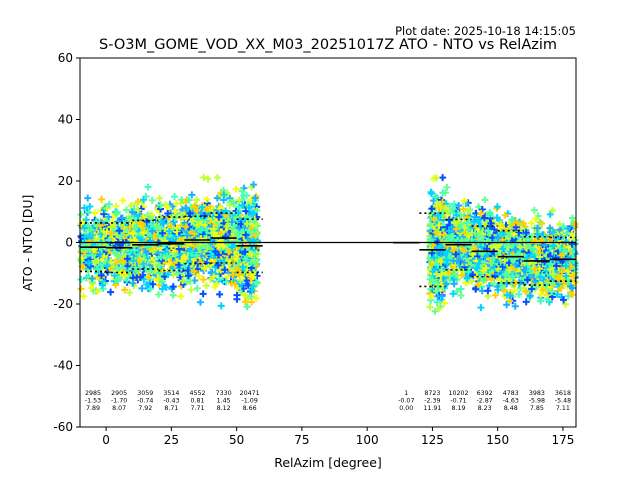 Image resolution: width=640 pixels, height=480 pixels. I want to click on bin-std-label: 8.12, so click(224, 408).